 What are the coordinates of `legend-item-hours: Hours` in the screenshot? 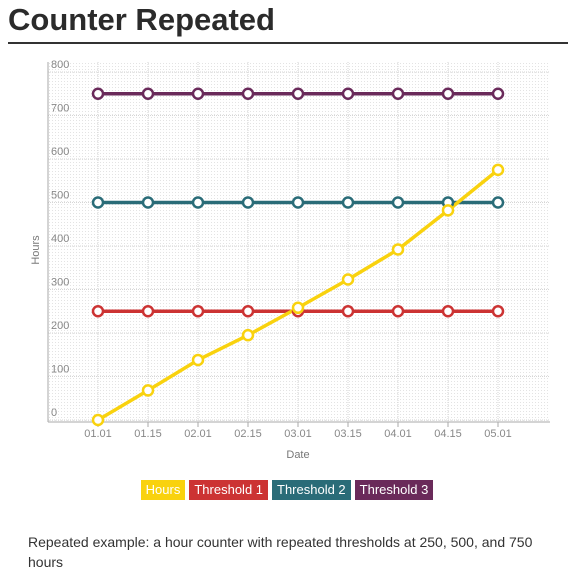 It's located at (163, 490).